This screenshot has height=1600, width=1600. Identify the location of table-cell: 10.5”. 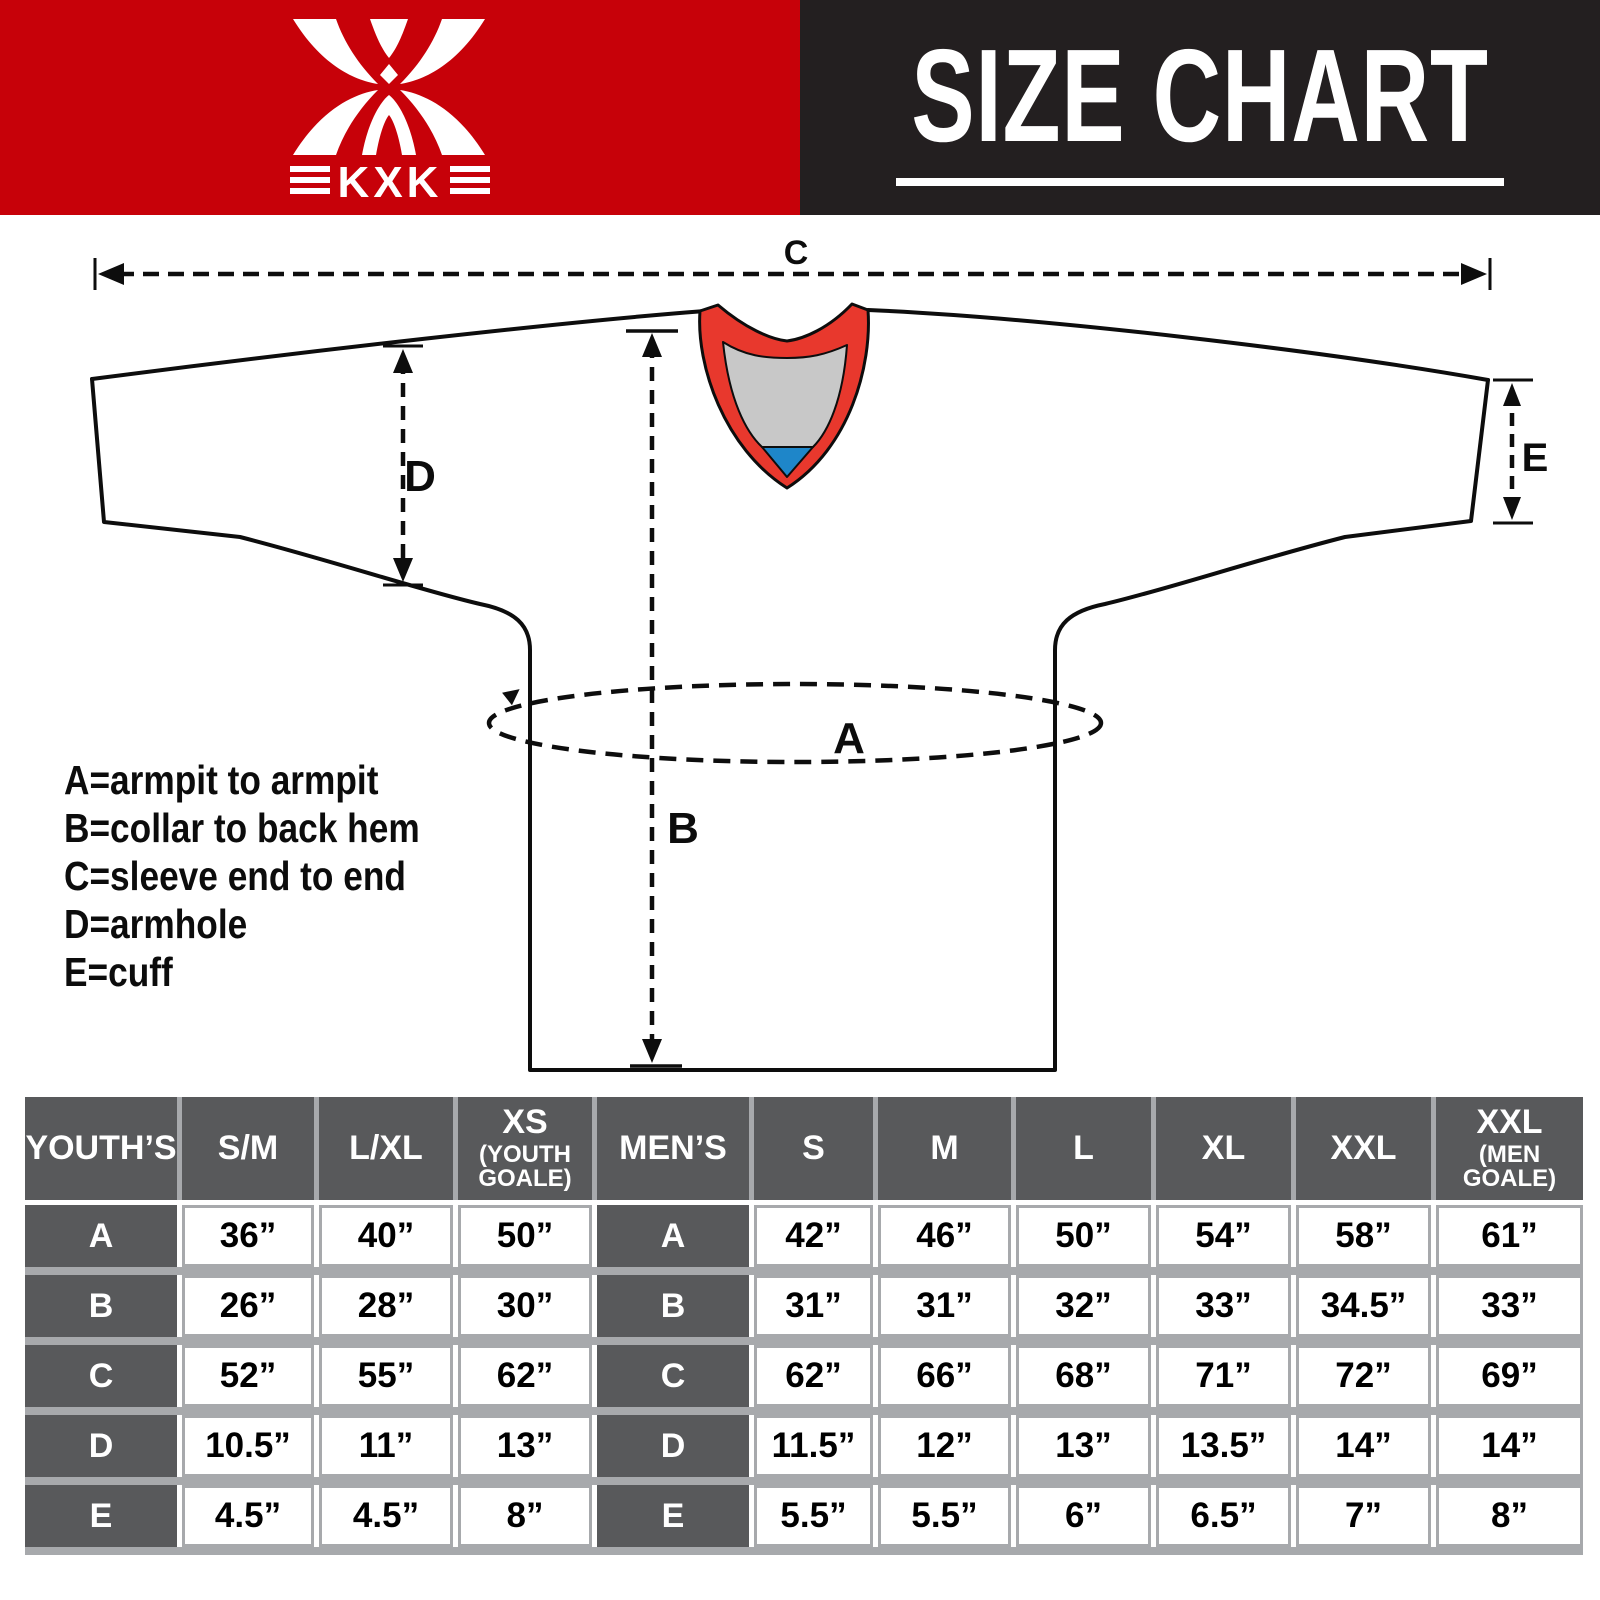
(248, 1446).